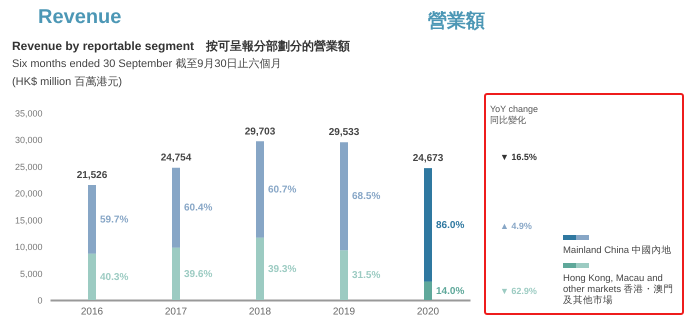  What do you see at coordinates (282, 190) in the screenshot?
I see `annotation: 60.7%` at bounding box center [282, 190].